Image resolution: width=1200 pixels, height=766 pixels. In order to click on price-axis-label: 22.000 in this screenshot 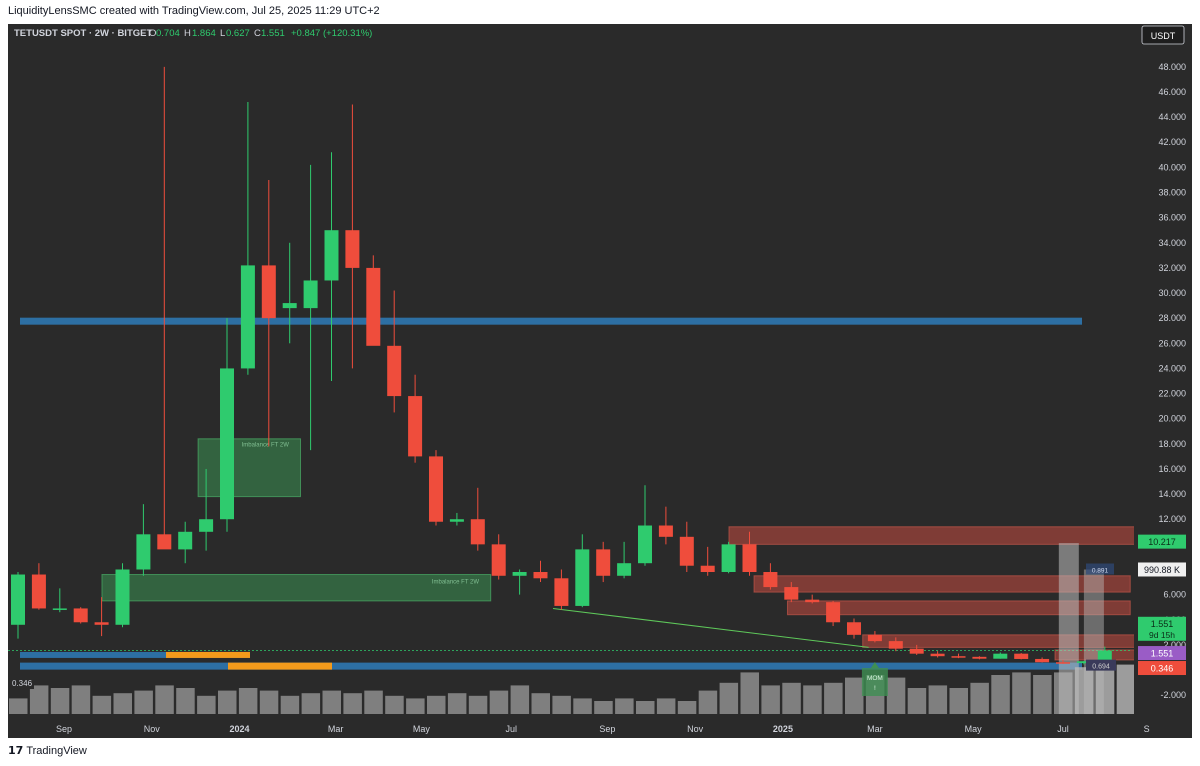, I will do `click(1172, 394)`.